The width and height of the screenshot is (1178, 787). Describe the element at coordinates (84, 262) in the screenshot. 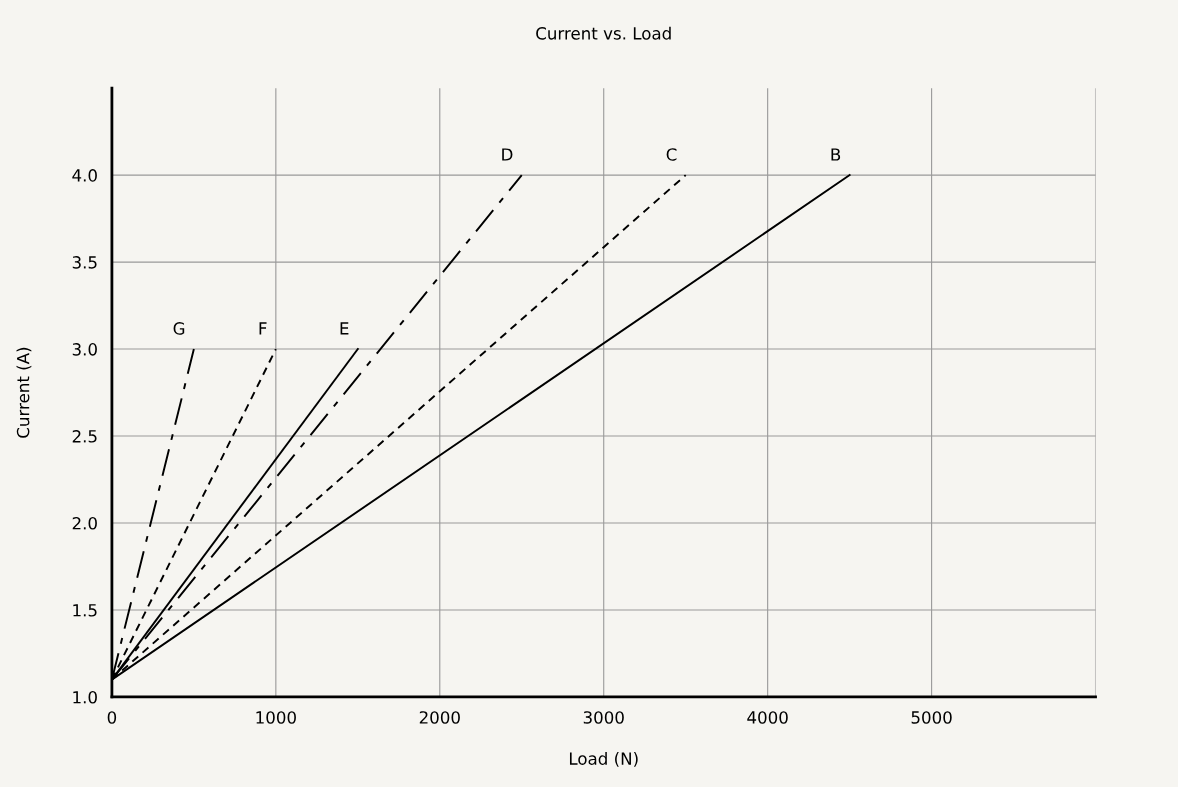

I see `y-tick-label: 3.5` at that location.